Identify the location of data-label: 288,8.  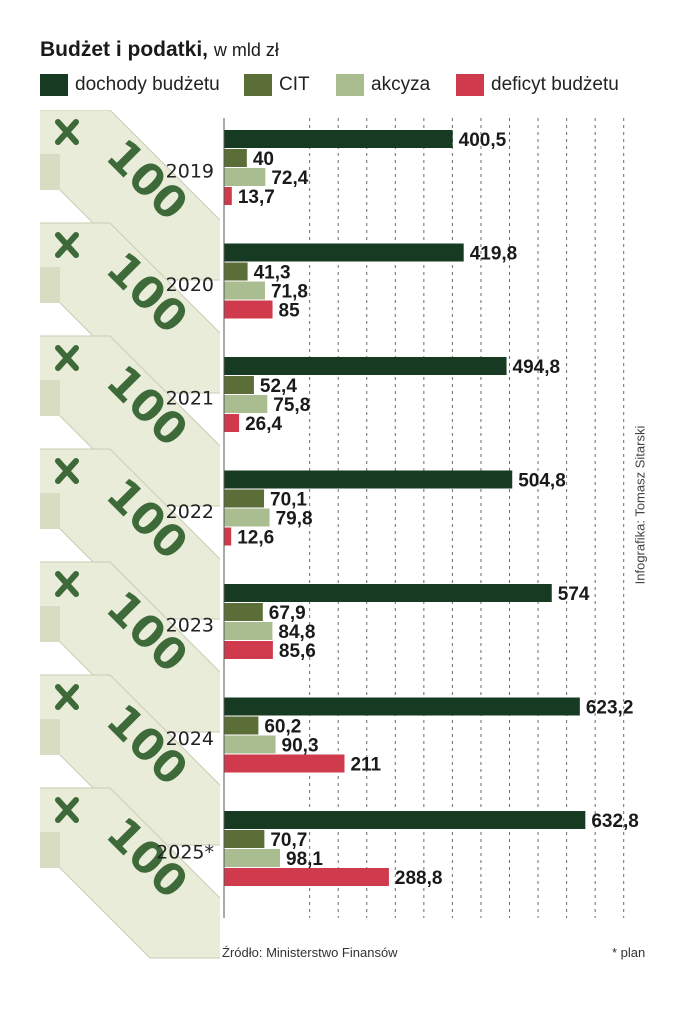
(419, 878).